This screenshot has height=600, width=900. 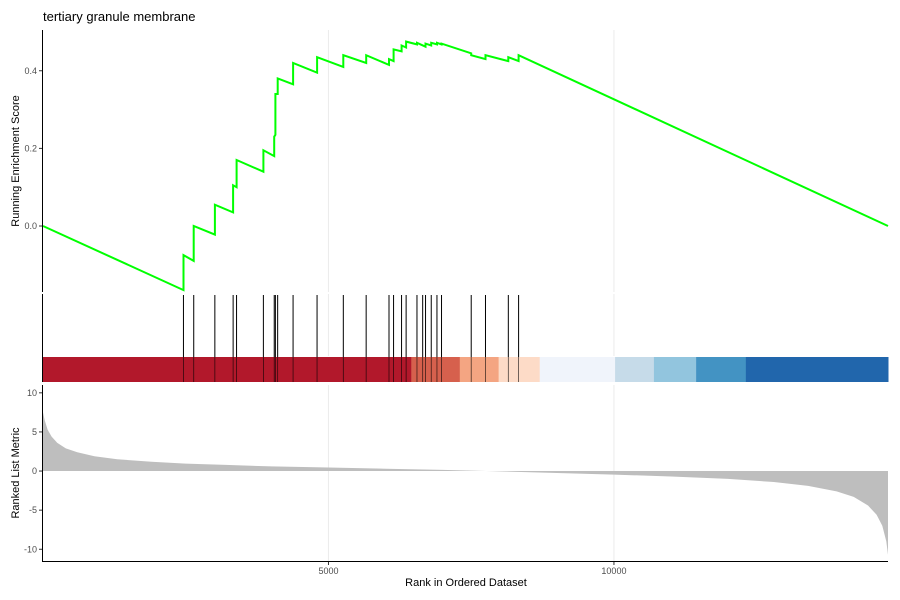 I want to click on x-axis: 5000 10000, so click(x=472, y=569).